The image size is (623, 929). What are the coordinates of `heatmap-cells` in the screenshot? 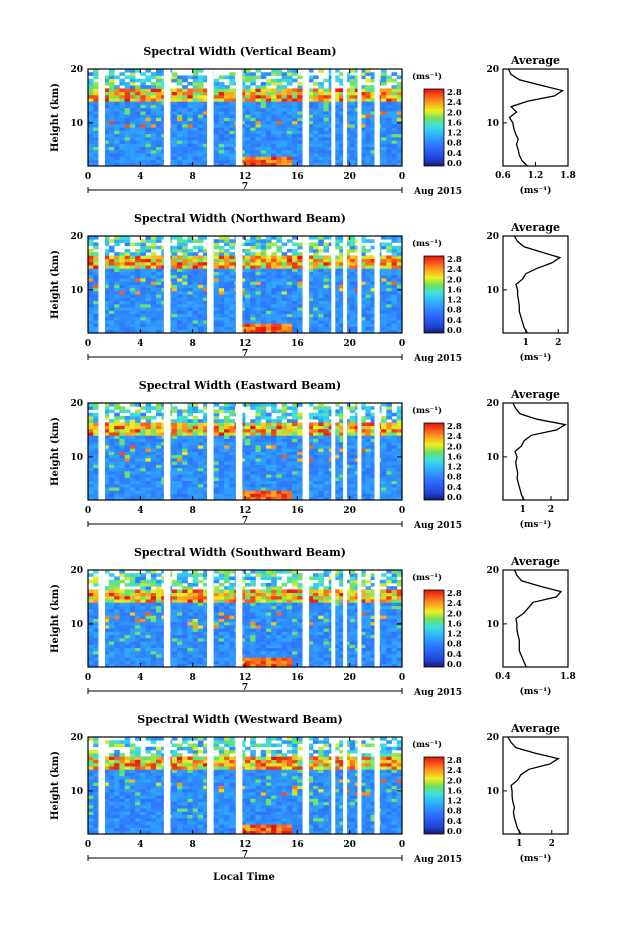 It's located at (245, 285).